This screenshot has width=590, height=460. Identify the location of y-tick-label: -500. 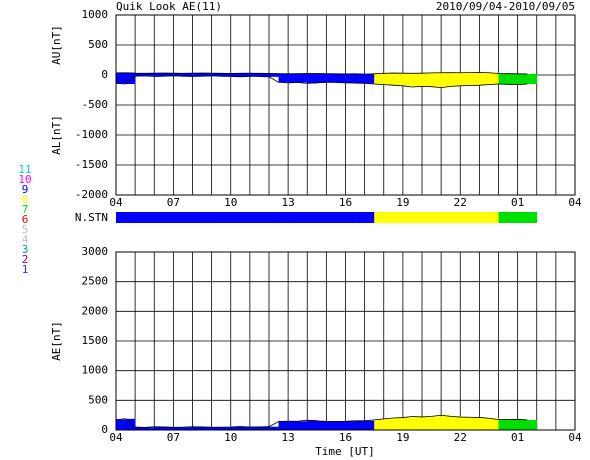
(95, 104).